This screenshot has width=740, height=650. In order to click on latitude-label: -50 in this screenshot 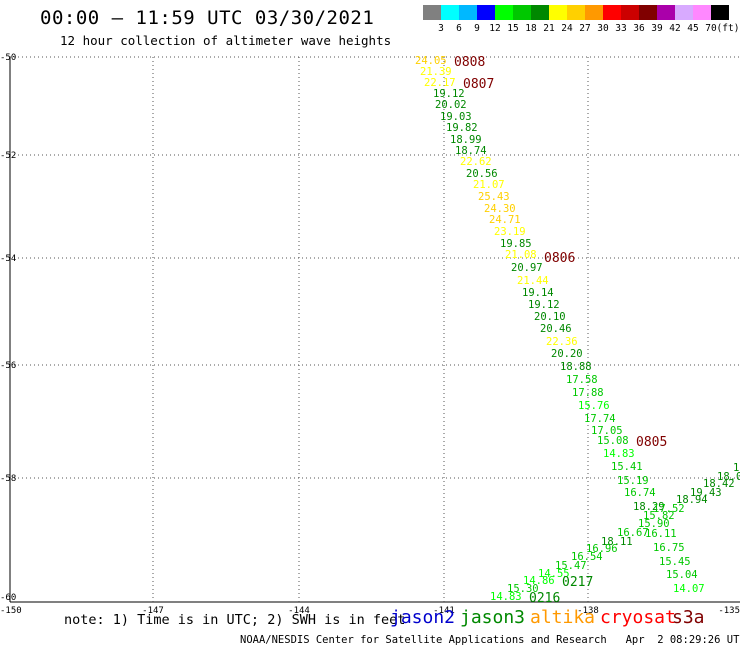, I will do `click(8, 58)`.